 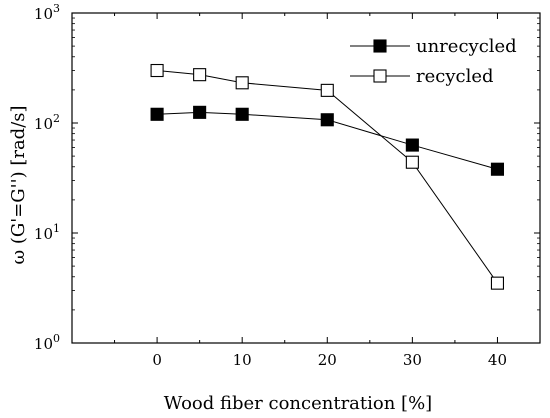 What do you see at coordinates (412, 360) in the screenshot?
I see `x-tick-label: 30` at bounding box center [412, 360].